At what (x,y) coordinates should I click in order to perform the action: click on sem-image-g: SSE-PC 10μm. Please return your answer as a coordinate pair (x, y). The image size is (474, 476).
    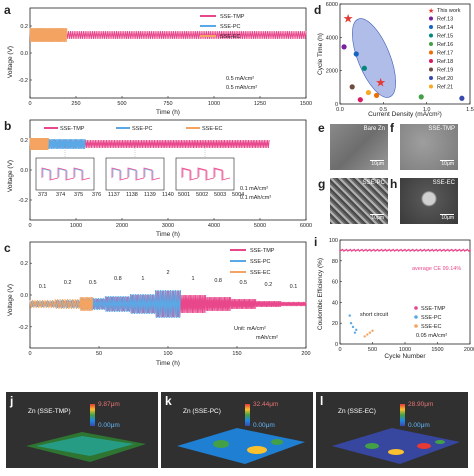
    Looking at the image, I should click on (359, 201).